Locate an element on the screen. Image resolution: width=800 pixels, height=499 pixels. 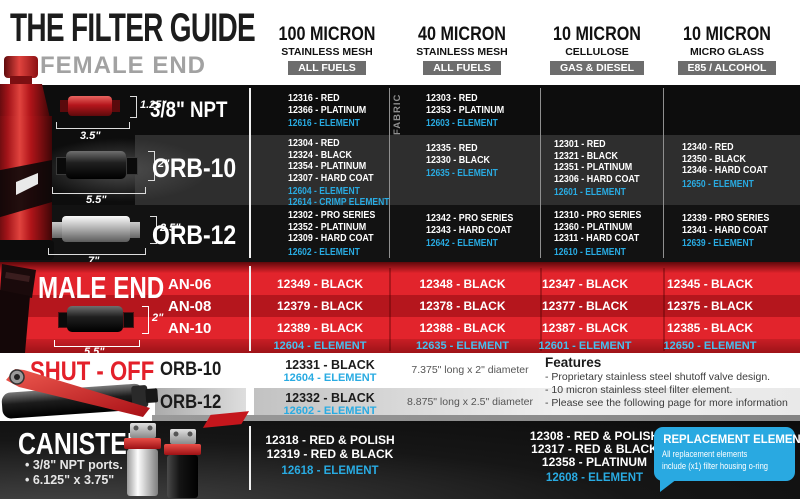
part-number: 12311 - HARD COAT is located at coordinates (597, 238).